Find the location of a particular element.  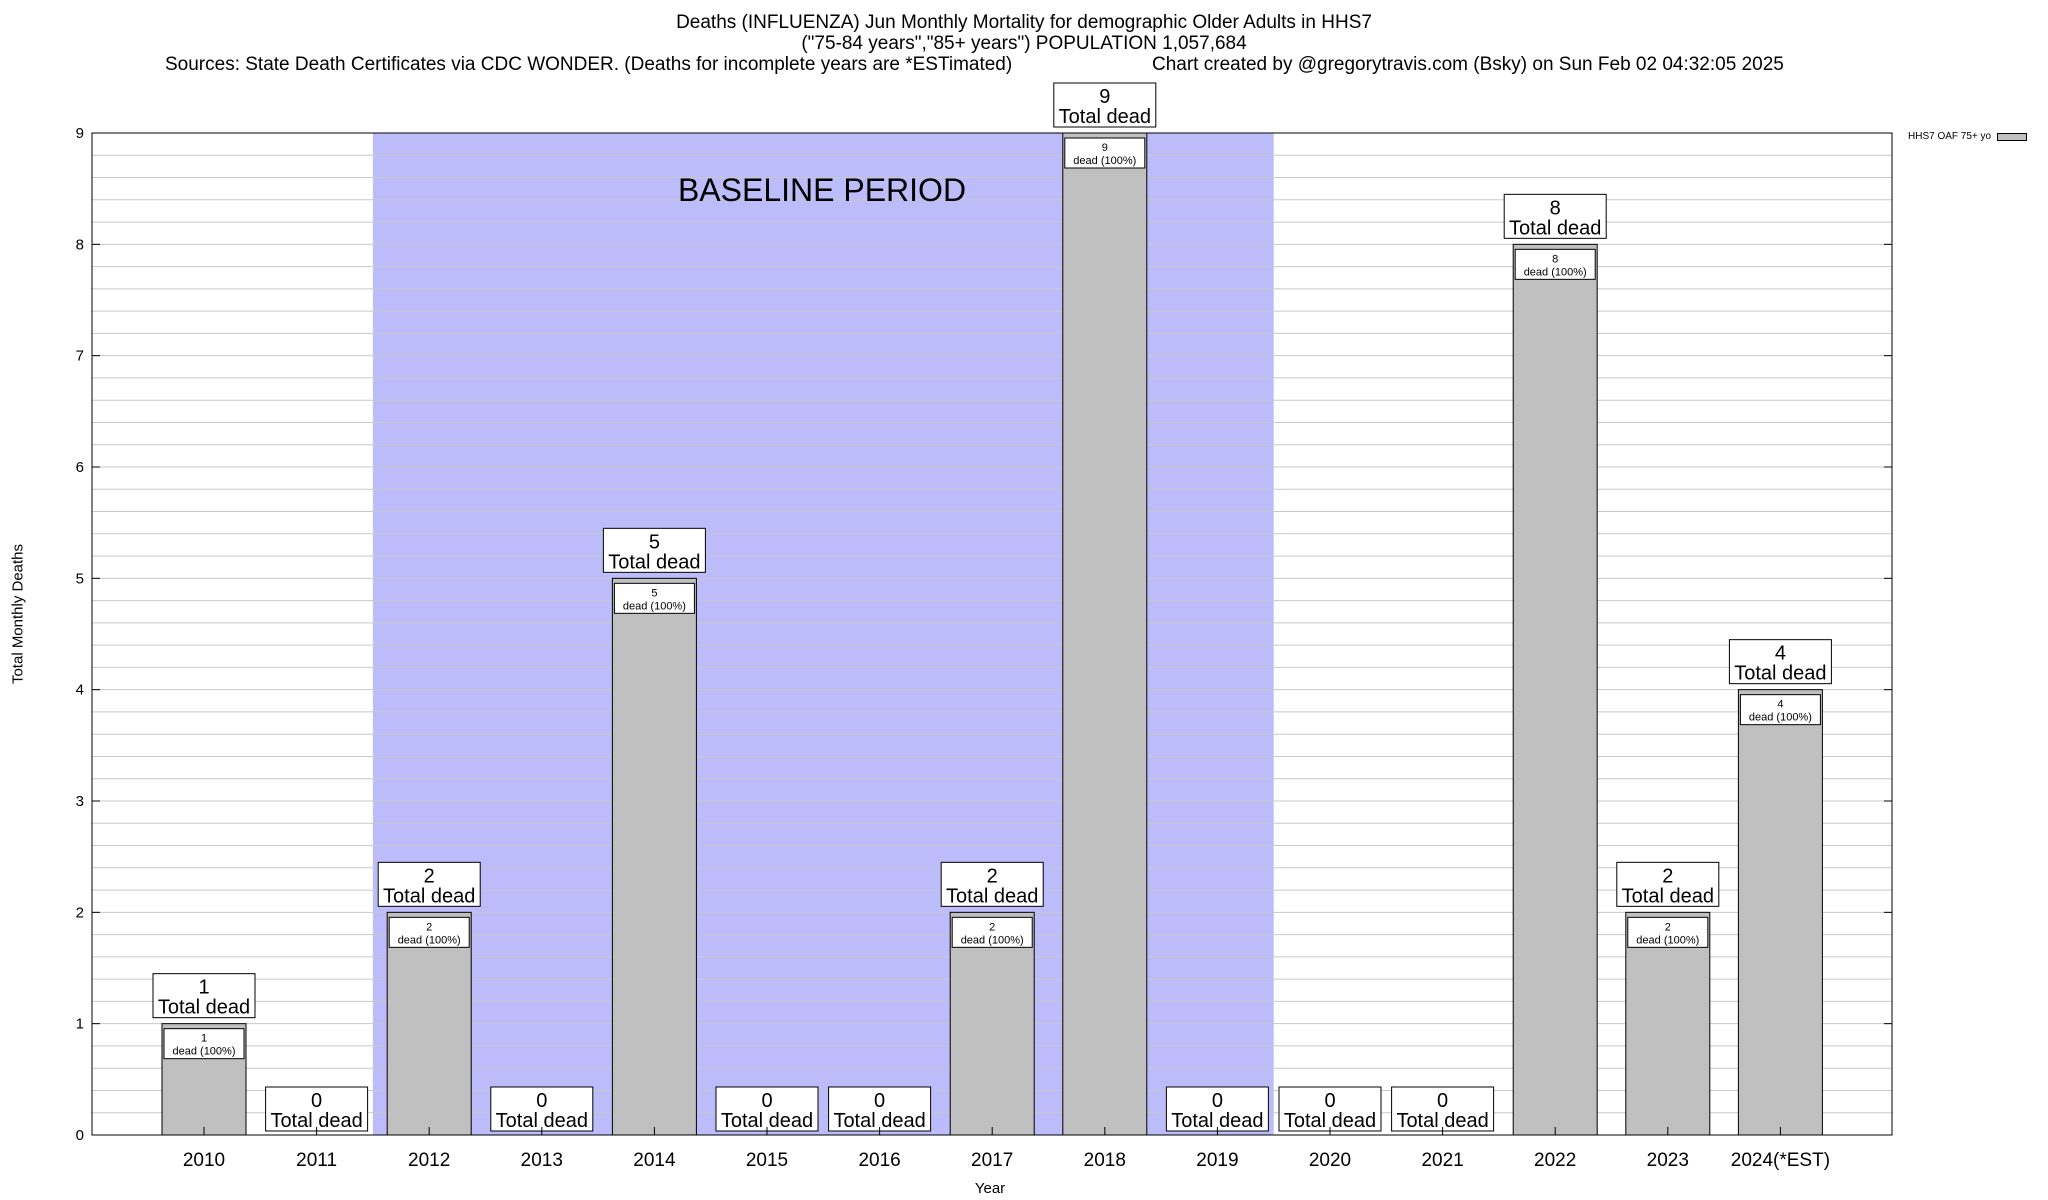

x-tick-label: 2021 is located at coordinates (1442, 1160).